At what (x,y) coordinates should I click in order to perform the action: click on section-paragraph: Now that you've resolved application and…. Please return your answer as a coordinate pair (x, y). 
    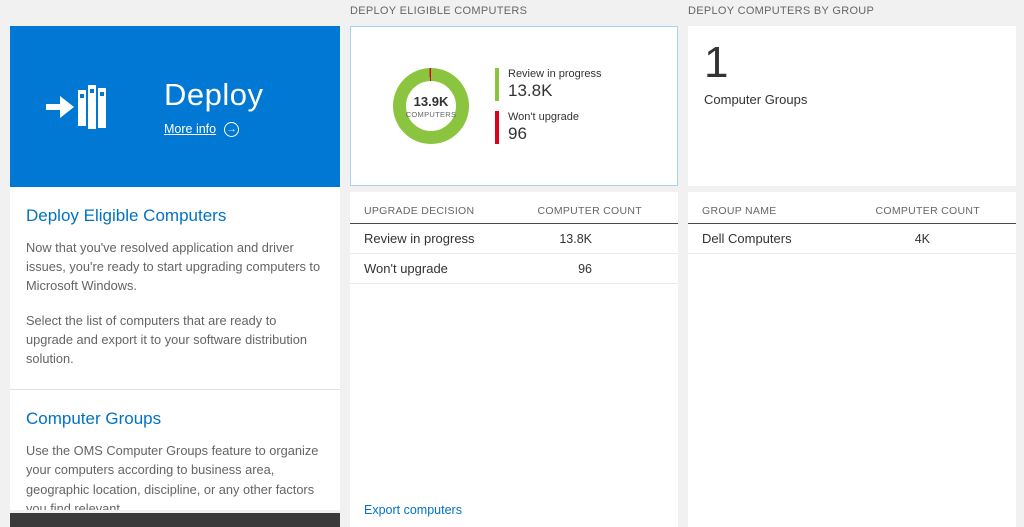
    Looking at the image, I should click on (173, 267).